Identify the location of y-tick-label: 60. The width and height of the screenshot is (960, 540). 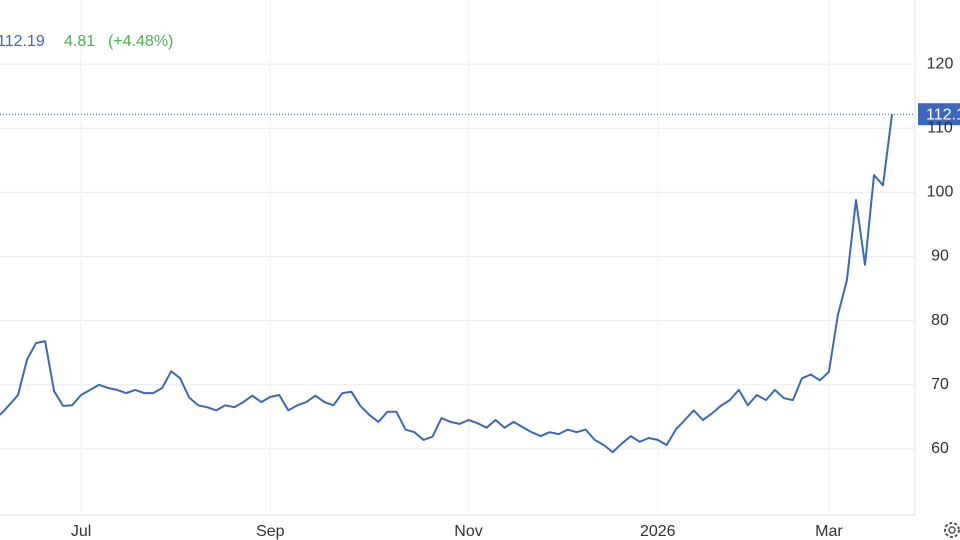
(940, 448).